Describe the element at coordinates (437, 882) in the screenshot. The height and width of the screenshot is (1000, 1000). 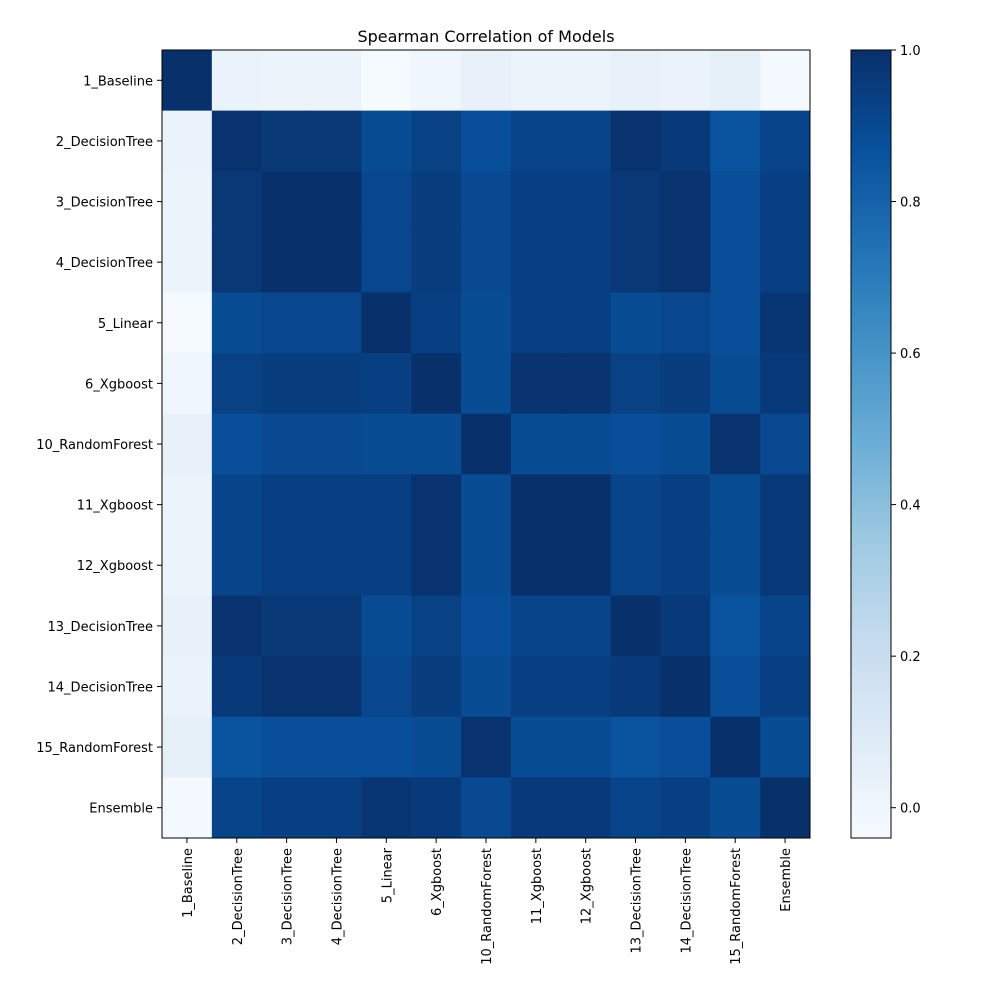
I see `x-tick-label: 6_Xgboost` at that location.